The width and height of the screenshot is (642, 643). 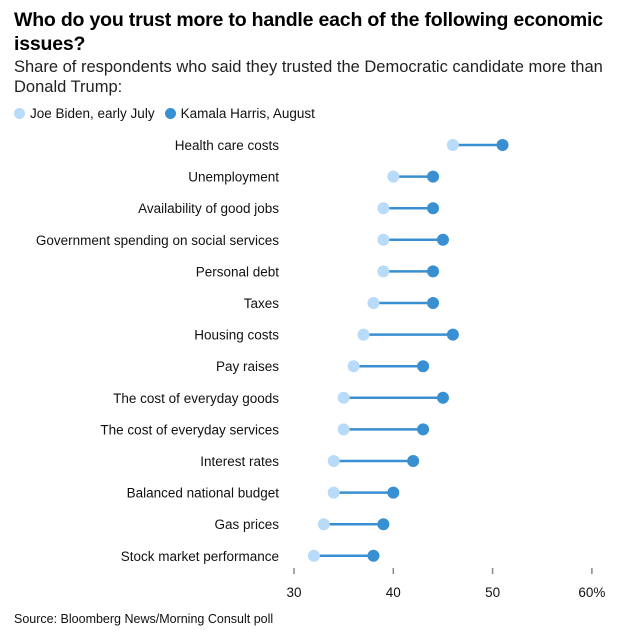 I want to click on x-tick-label: 60%, so click(x=591, y=592).